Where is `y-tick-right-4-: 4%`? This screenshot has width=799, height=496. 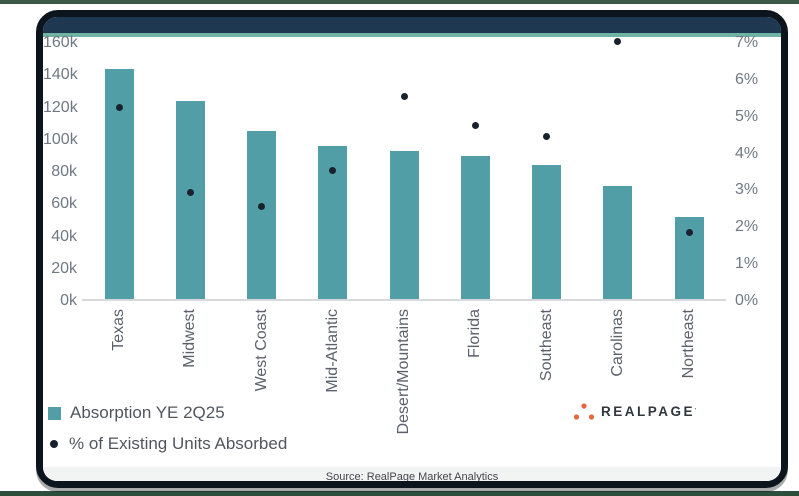 y-tick-right-4-: 4% is located at coordinates (747, 153).